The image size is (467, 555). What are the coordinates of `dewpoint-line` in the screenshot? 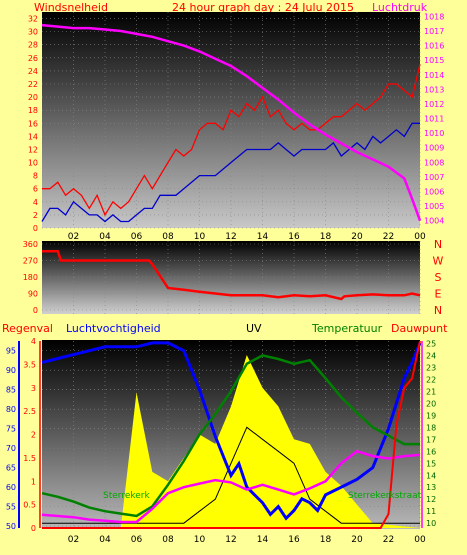 It's located at (231, 486).